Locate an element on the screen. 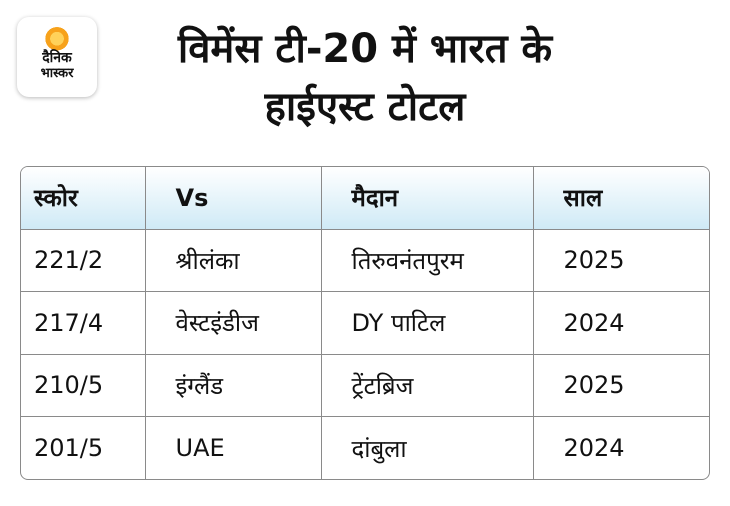 This screenshot has width=730, height=506. cell-score: 210/5 is located at coordinates (83, 385).